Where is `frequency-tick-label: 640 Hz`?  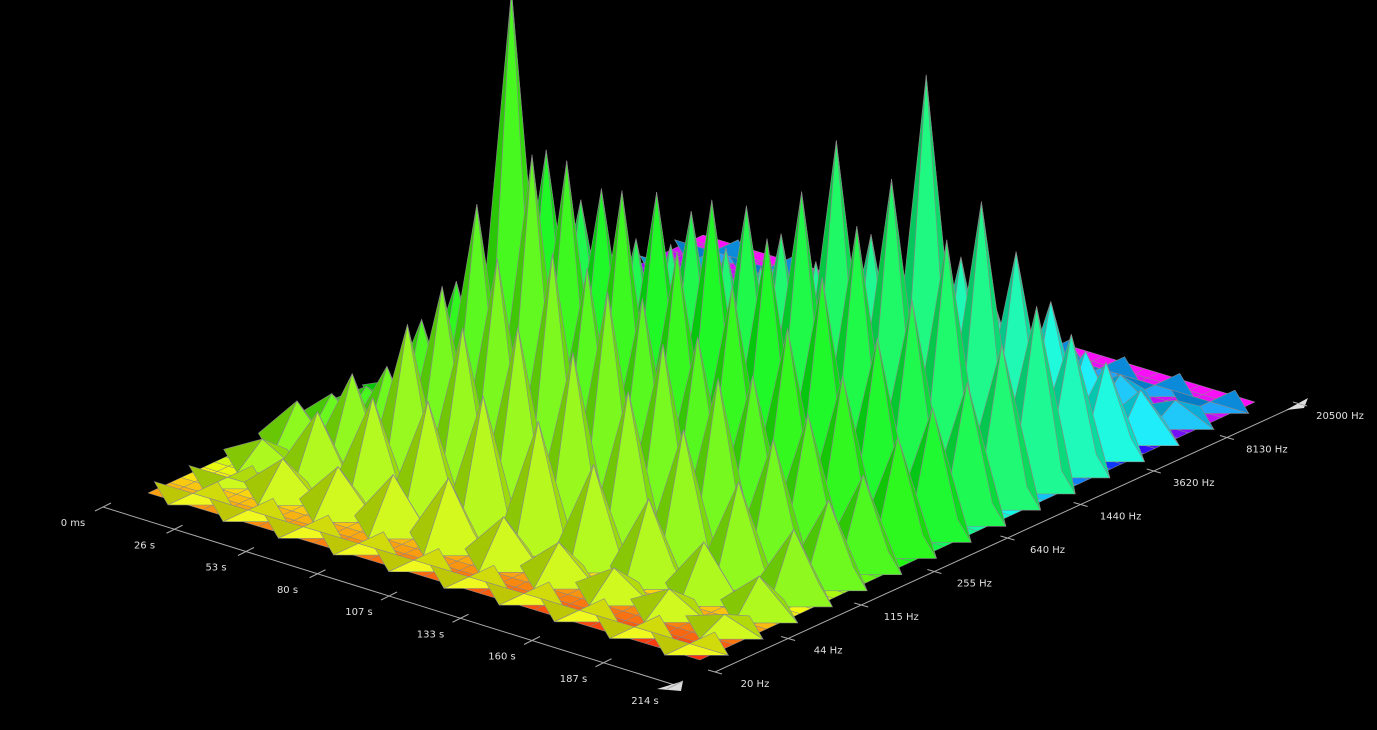
frequency-tick-label: 640 Hz is located at coordinates (1047, 550).